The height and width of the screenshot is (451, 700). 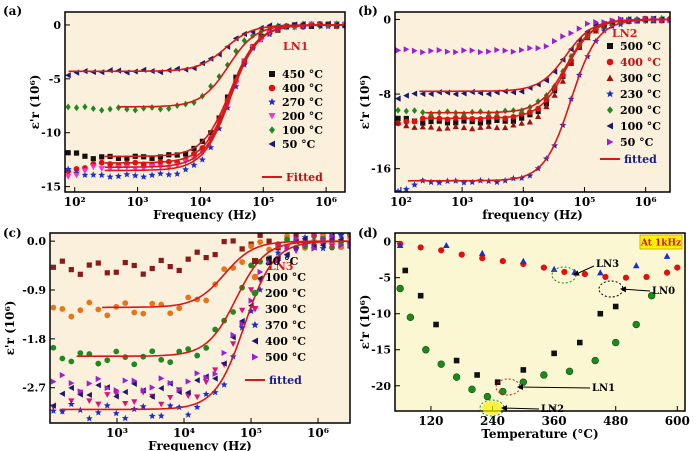 What do you see at coordinates (205, 215) in the screenshot?
I see `x-axis-label: Frequency (Hz)` at bounding box center [205, 215].